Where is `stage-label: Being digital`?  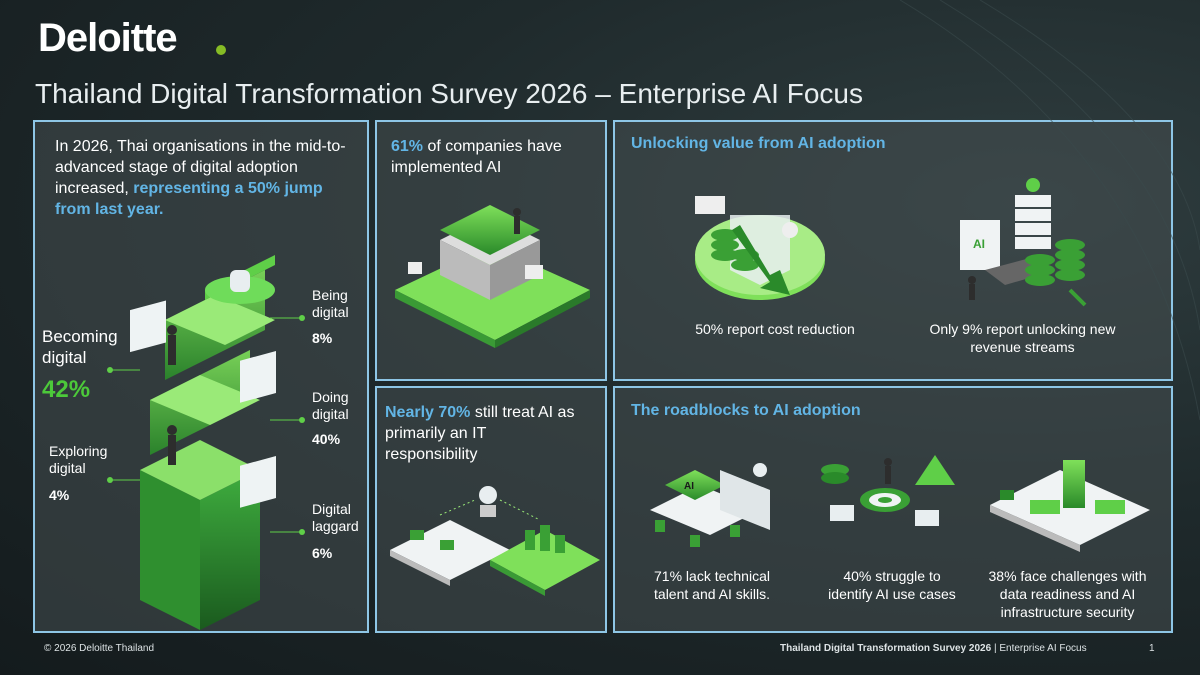
stage-label: Being digital is located at coordinates (330, 303).